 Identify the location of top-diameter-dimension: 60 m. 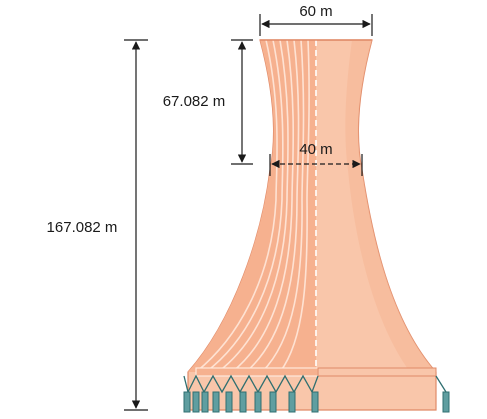
(316, 19).